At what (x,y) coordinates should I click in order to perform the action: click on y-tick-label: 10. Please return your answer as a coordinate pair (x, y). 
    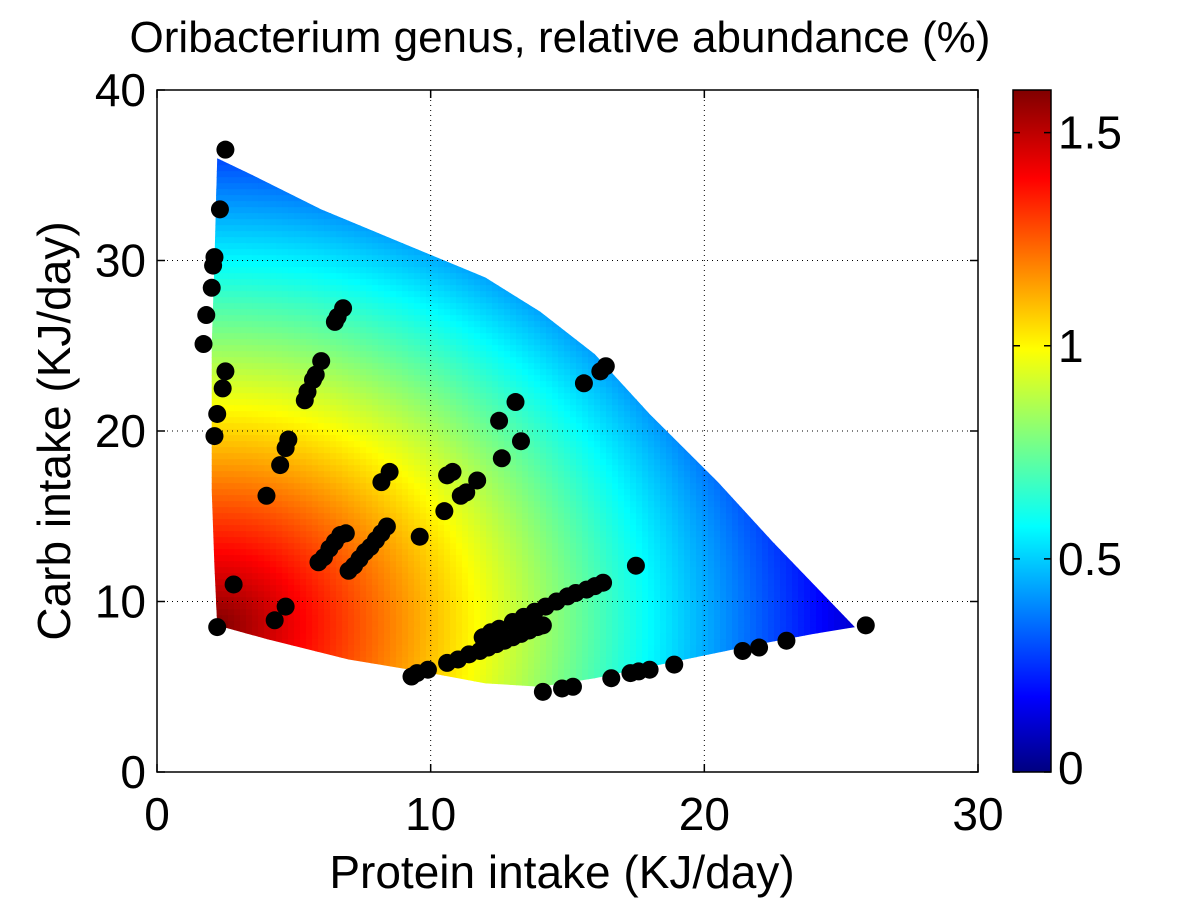
    Looking at the image, I should click on (120, 602).